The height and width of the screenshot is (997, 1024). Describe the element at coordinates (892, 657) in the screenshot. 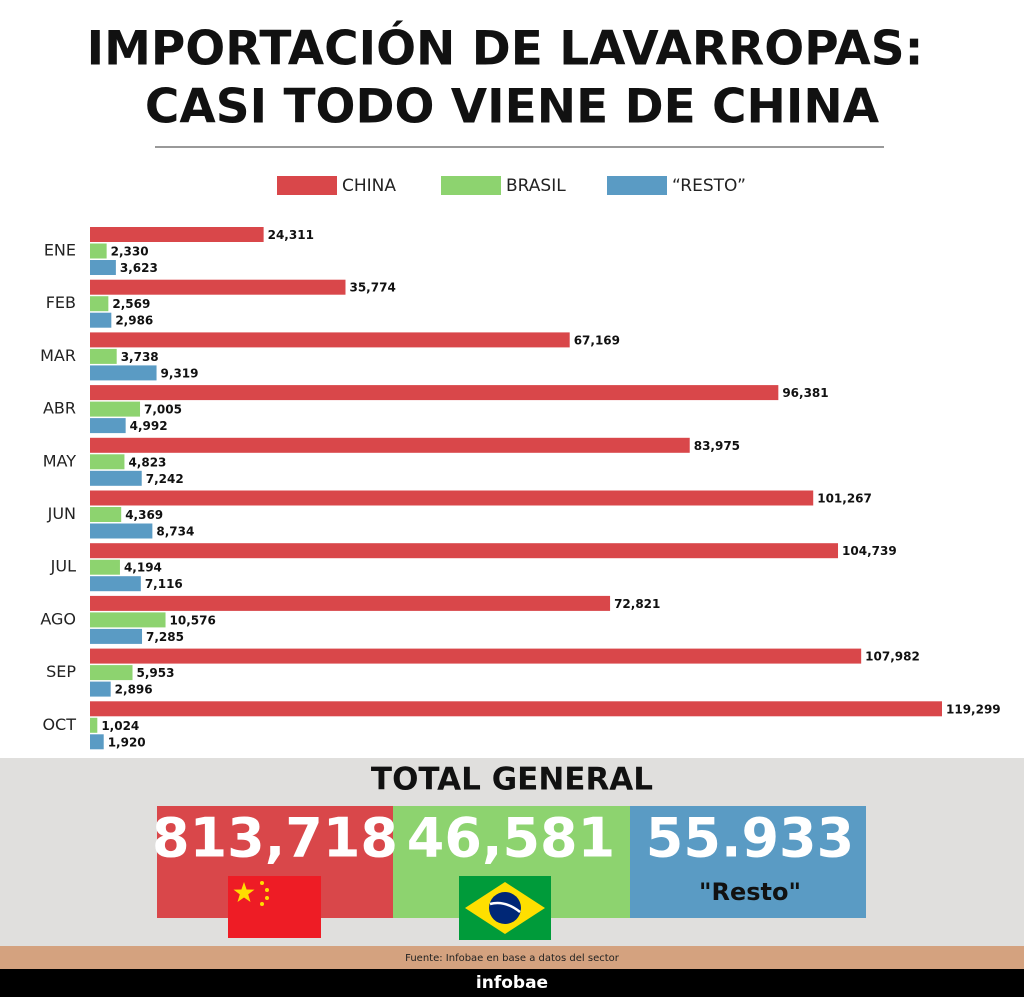

I see `value-label: 107,982` at that location.